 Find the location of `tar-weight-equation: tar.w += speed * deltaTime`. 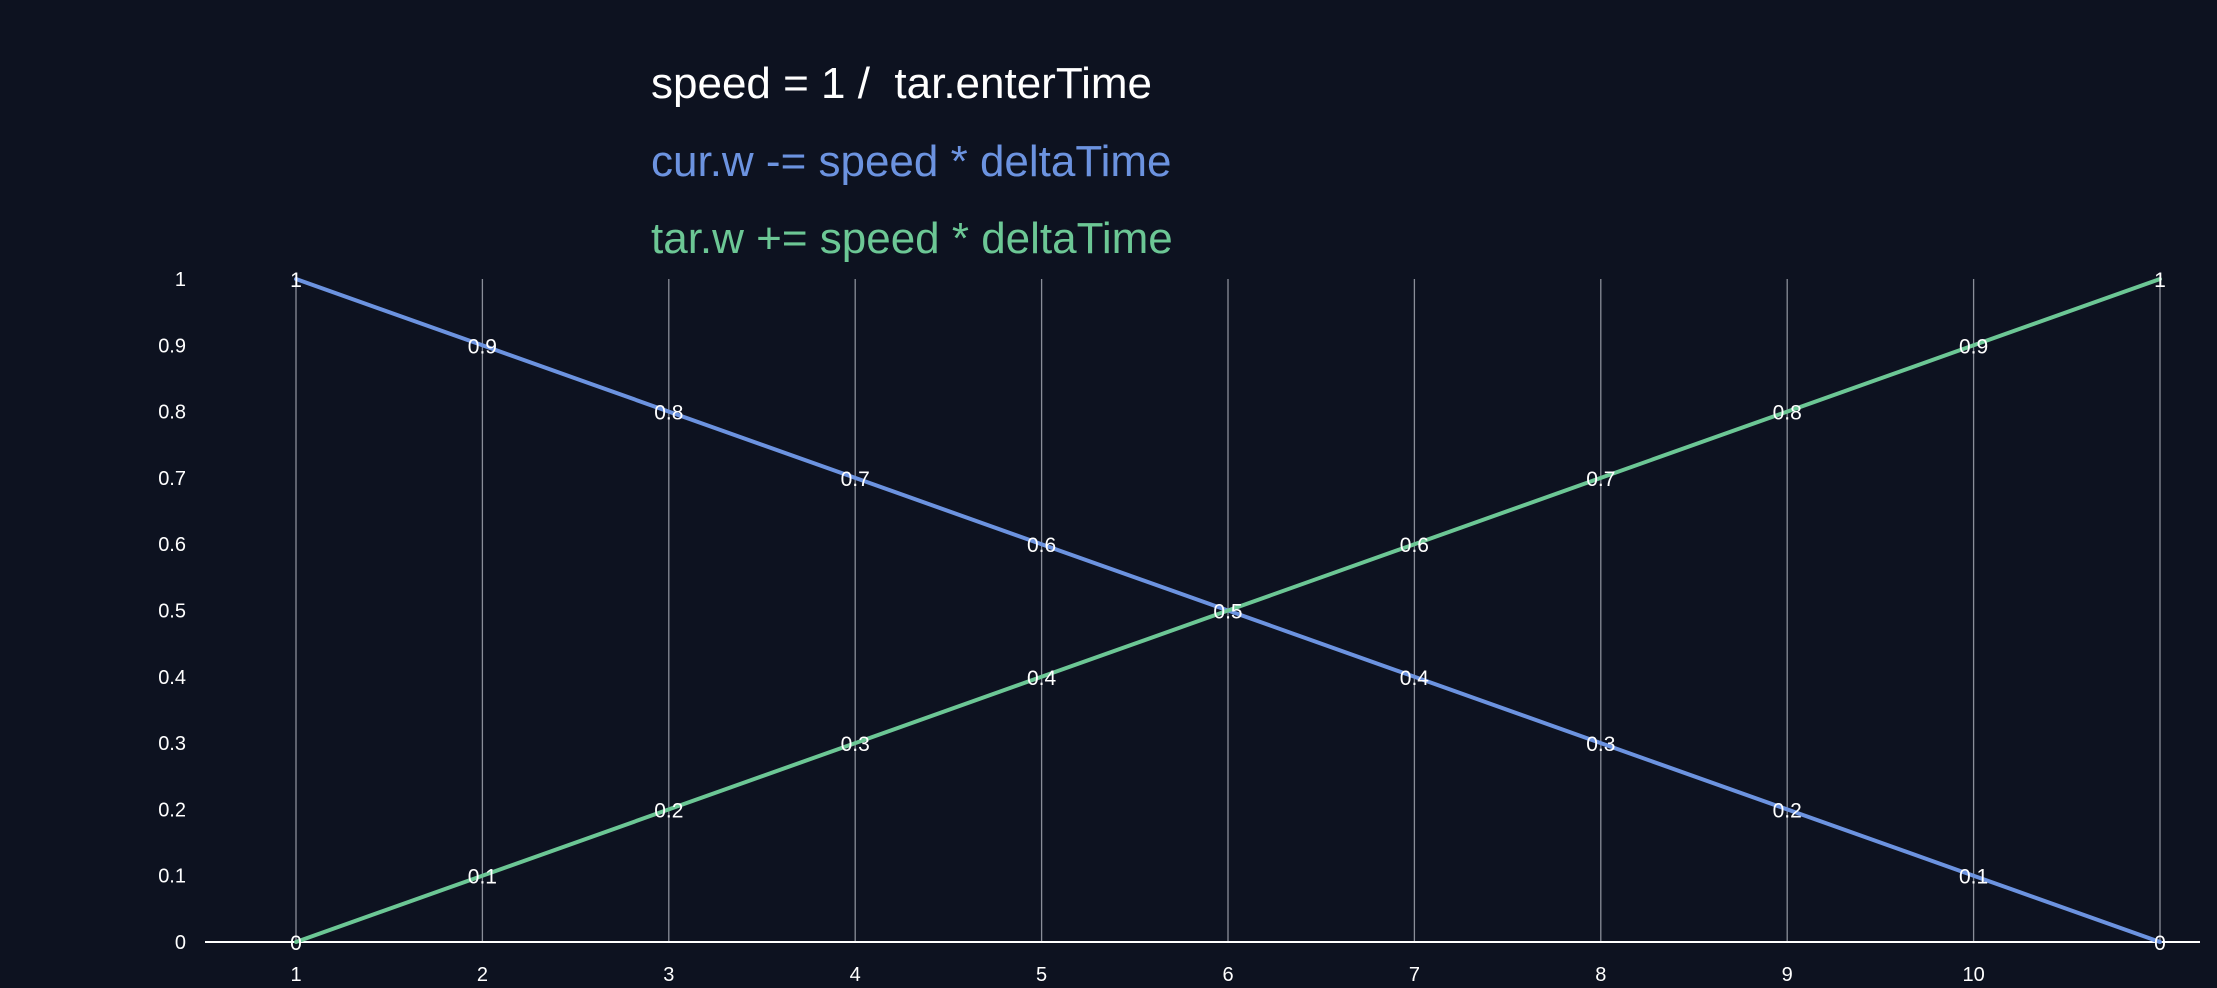

tar-weight-equation: tar.w += speed * deltaTime is located at coordinates (912, 238).